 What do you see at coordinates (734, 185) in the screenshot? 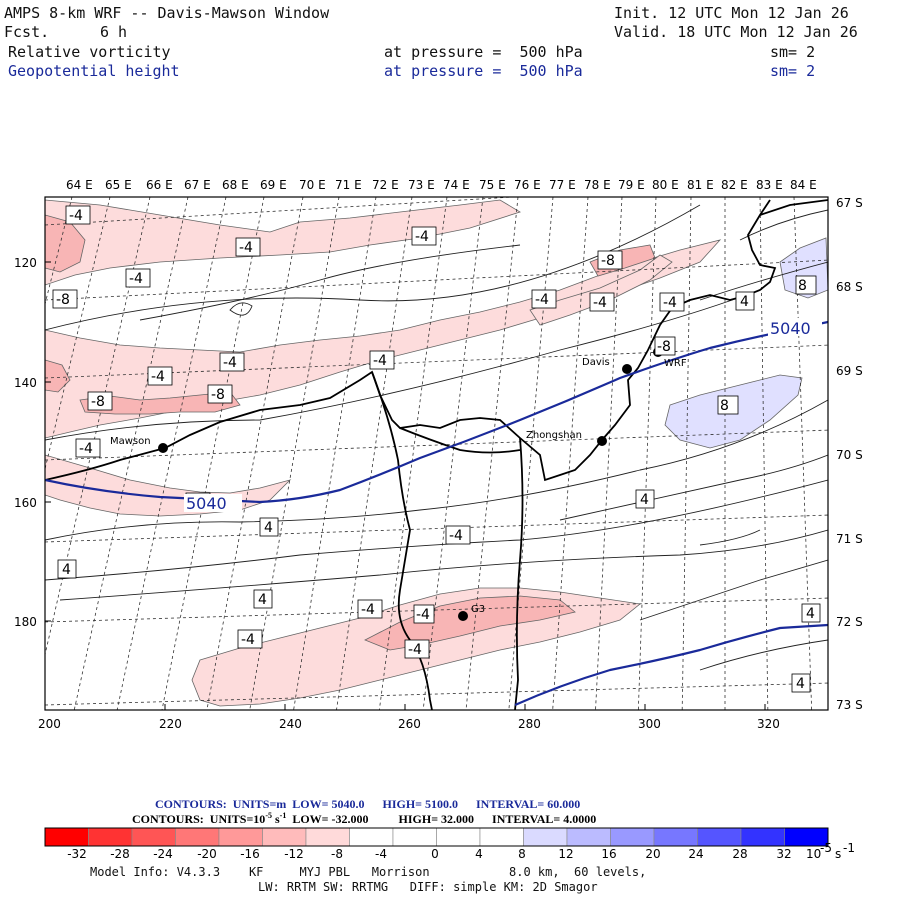
I see `lon-label: 82 E` at bounding box center [734, 185].